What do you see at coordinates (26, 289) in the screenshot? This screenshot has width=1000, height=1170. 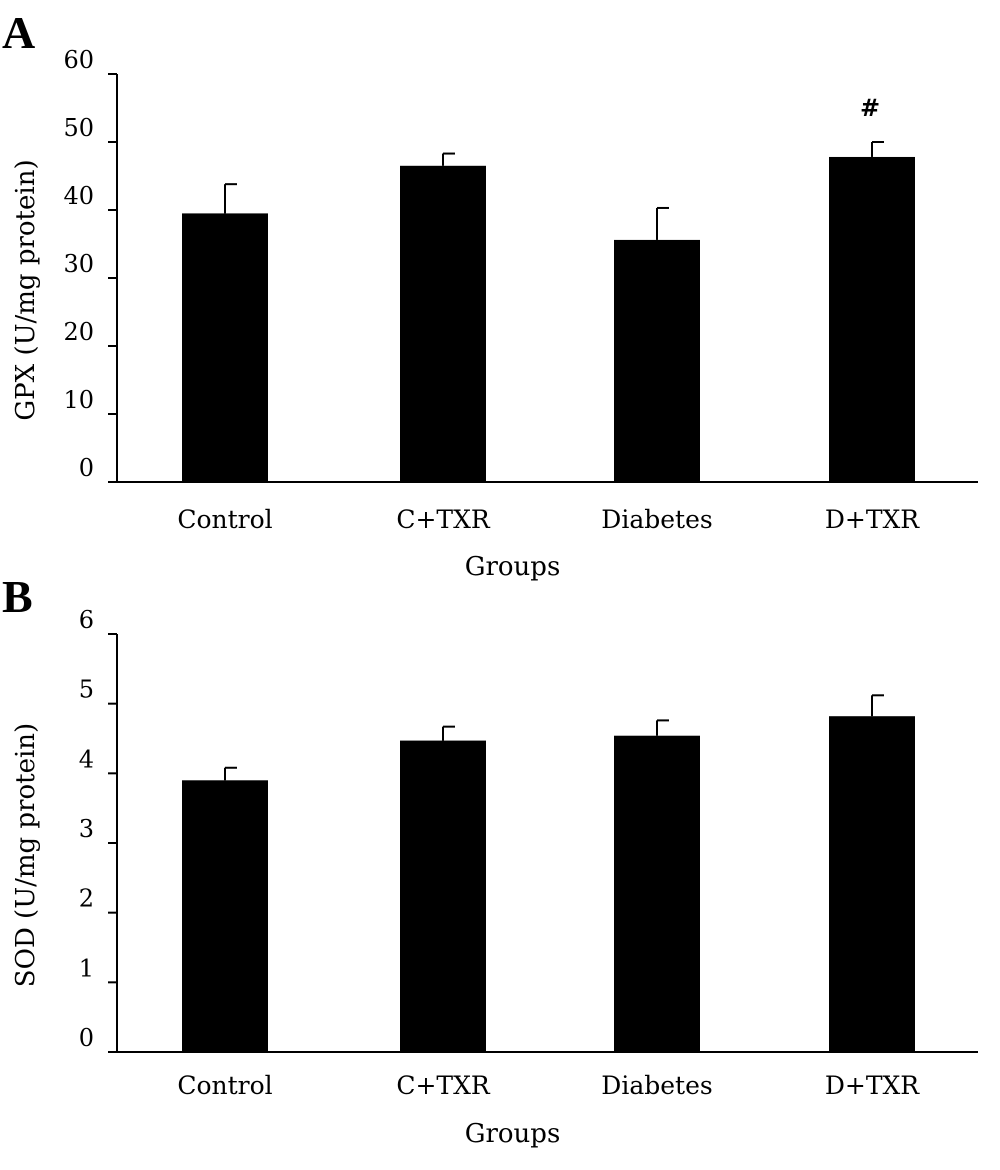 I see `panel-a-y-axis-title: GPX (U/mg protein)` at bounding box center [26, 289].